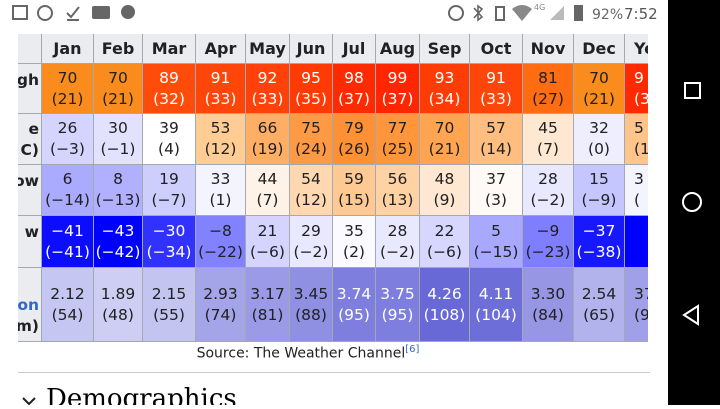 Image resolution: width=720 pixels, height=409 pixels. What do you see at coordinates (28, 305) in the screenshot?
I see `row-label-line: on` at bounding box center [28, 305].